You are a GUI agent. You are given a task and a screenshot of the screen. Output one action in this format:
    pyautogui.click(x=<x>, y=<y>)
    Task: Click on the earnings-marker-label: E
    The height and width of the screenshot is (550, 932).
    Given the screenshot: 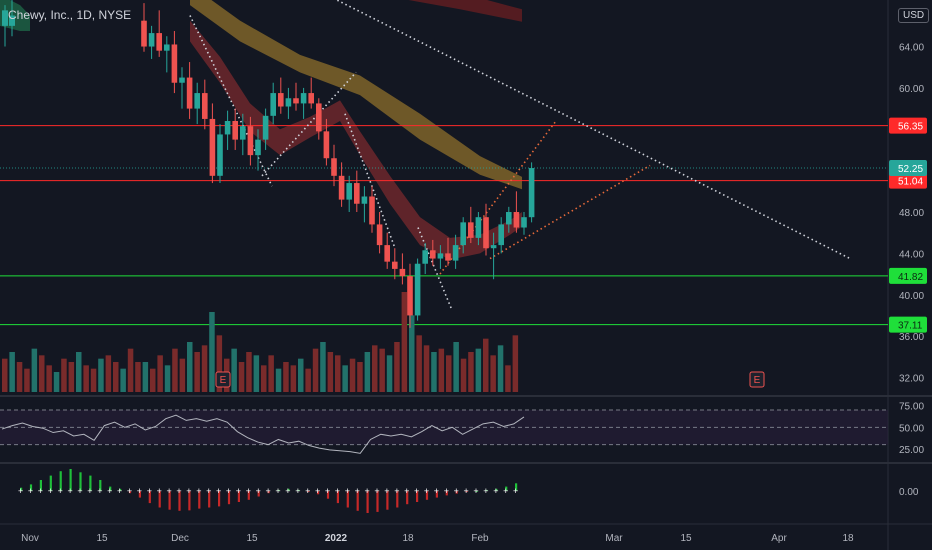 What is the action you would take?
    pyautogui.click(x=223, y=380)
    